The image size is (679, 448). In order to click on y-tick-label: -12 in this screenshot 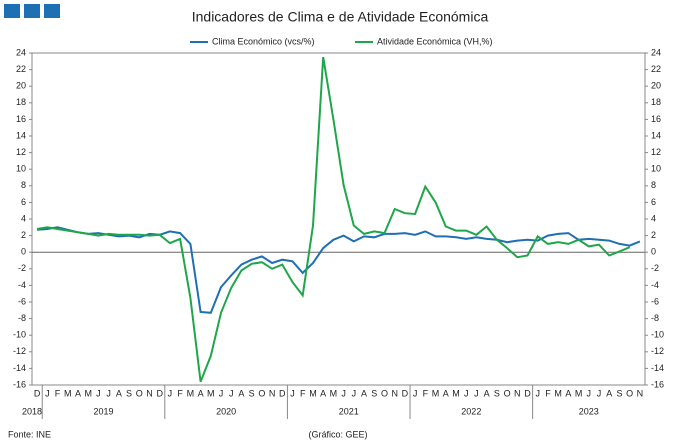, I will do `click(19, 351)`.